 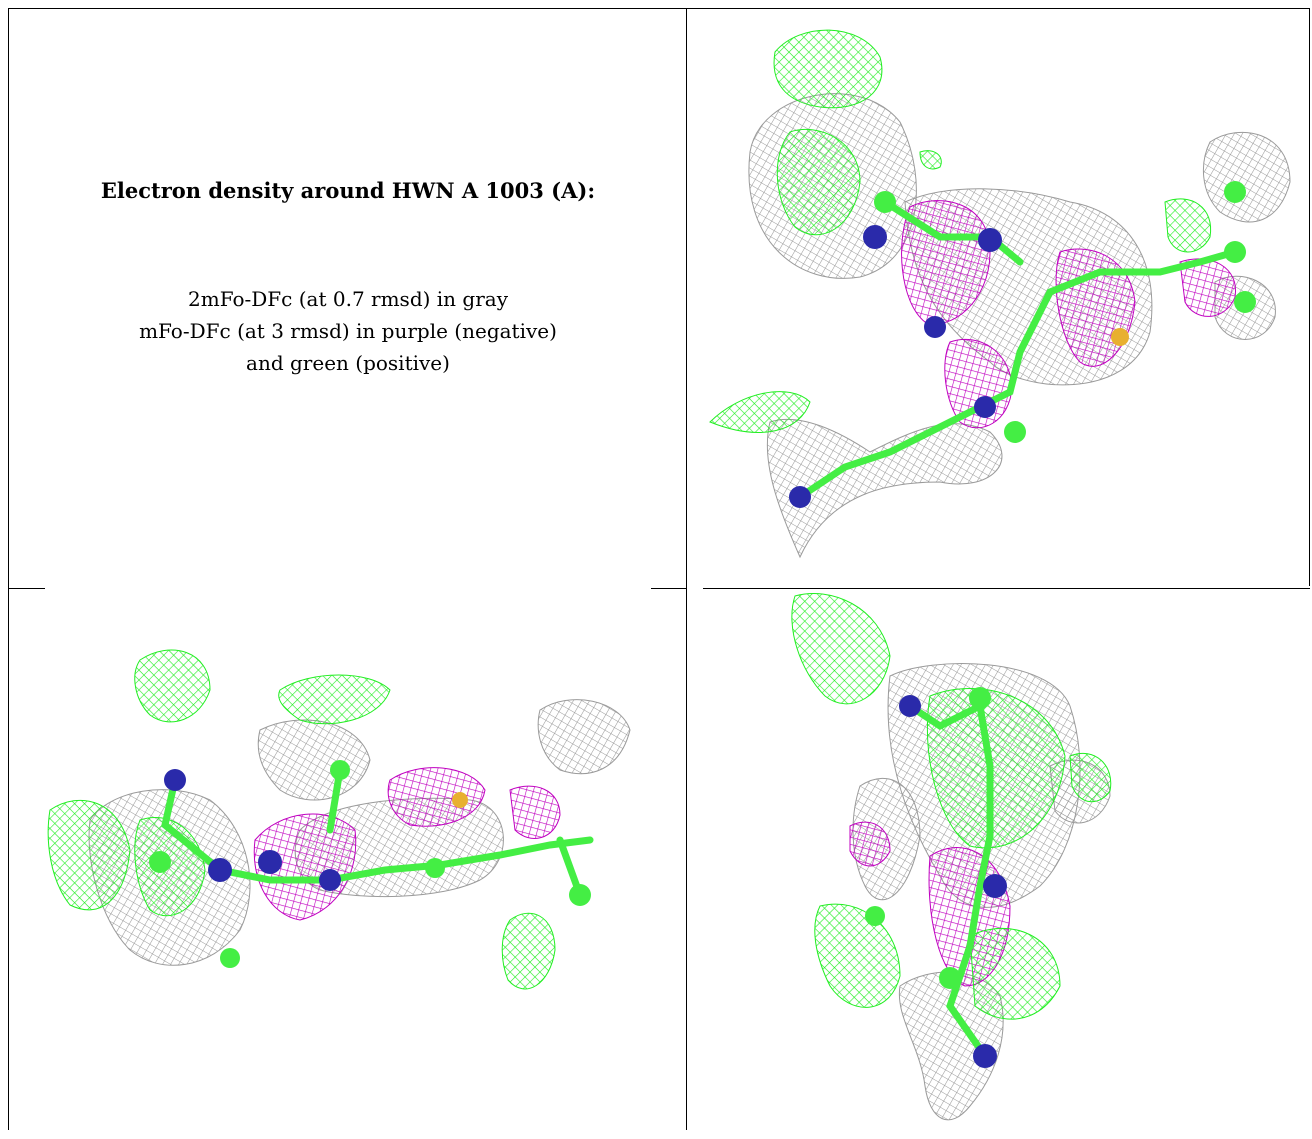 I want to click on density-image-bottom-left, so click(x=339, y=819).